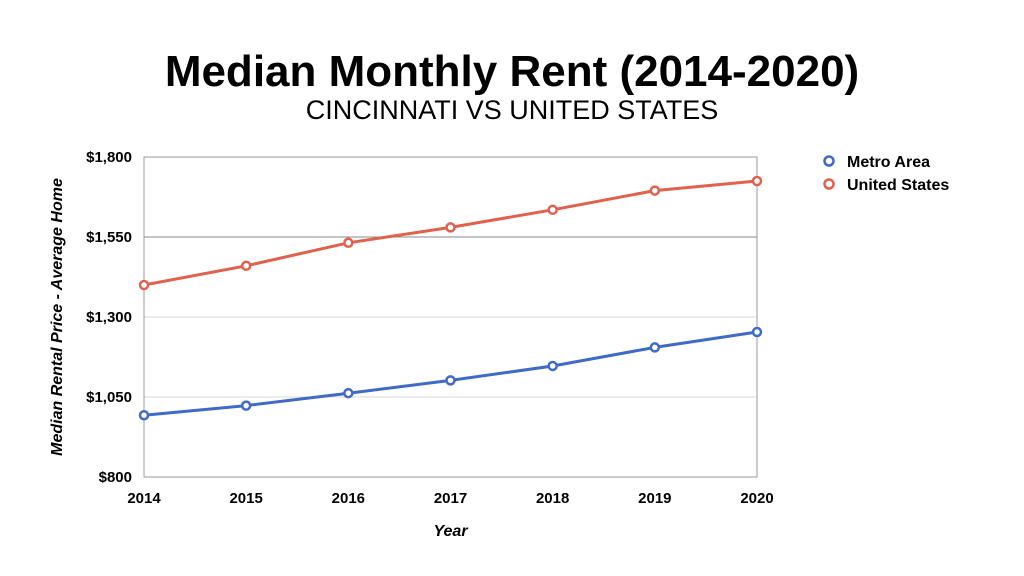 The height and width of the screenshot is (576, 1024). I want to click on x-tick-label: 2014, so click(144, 498).